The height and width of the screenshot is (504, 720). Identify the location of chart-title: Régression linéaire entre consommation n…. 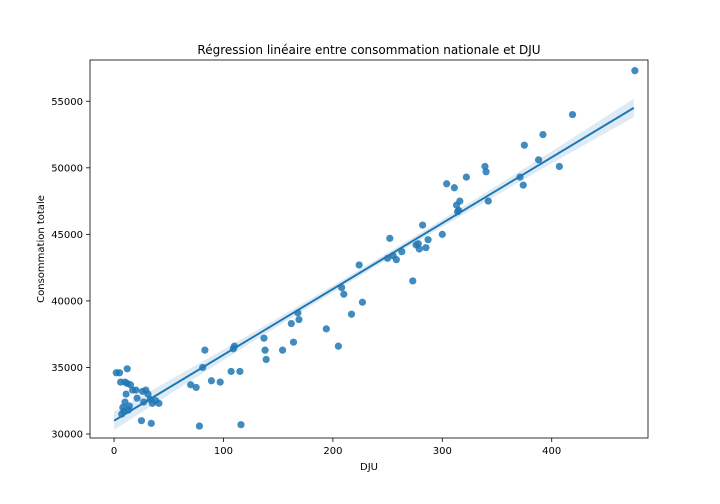
(368, 50).